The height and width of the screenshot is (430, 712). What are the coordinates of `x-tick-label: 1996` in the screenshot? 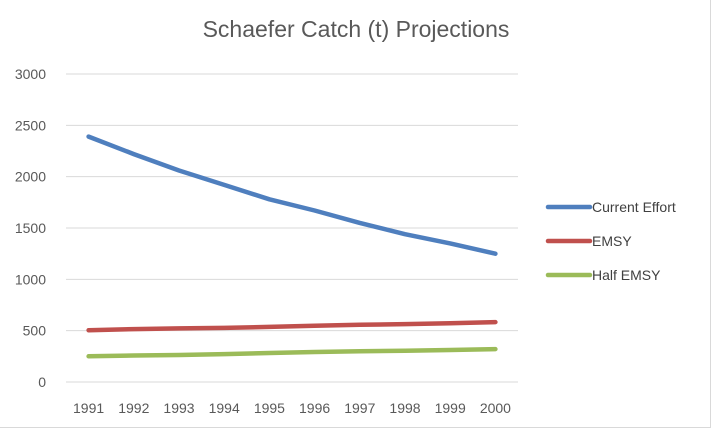 It's located at (314, 408).